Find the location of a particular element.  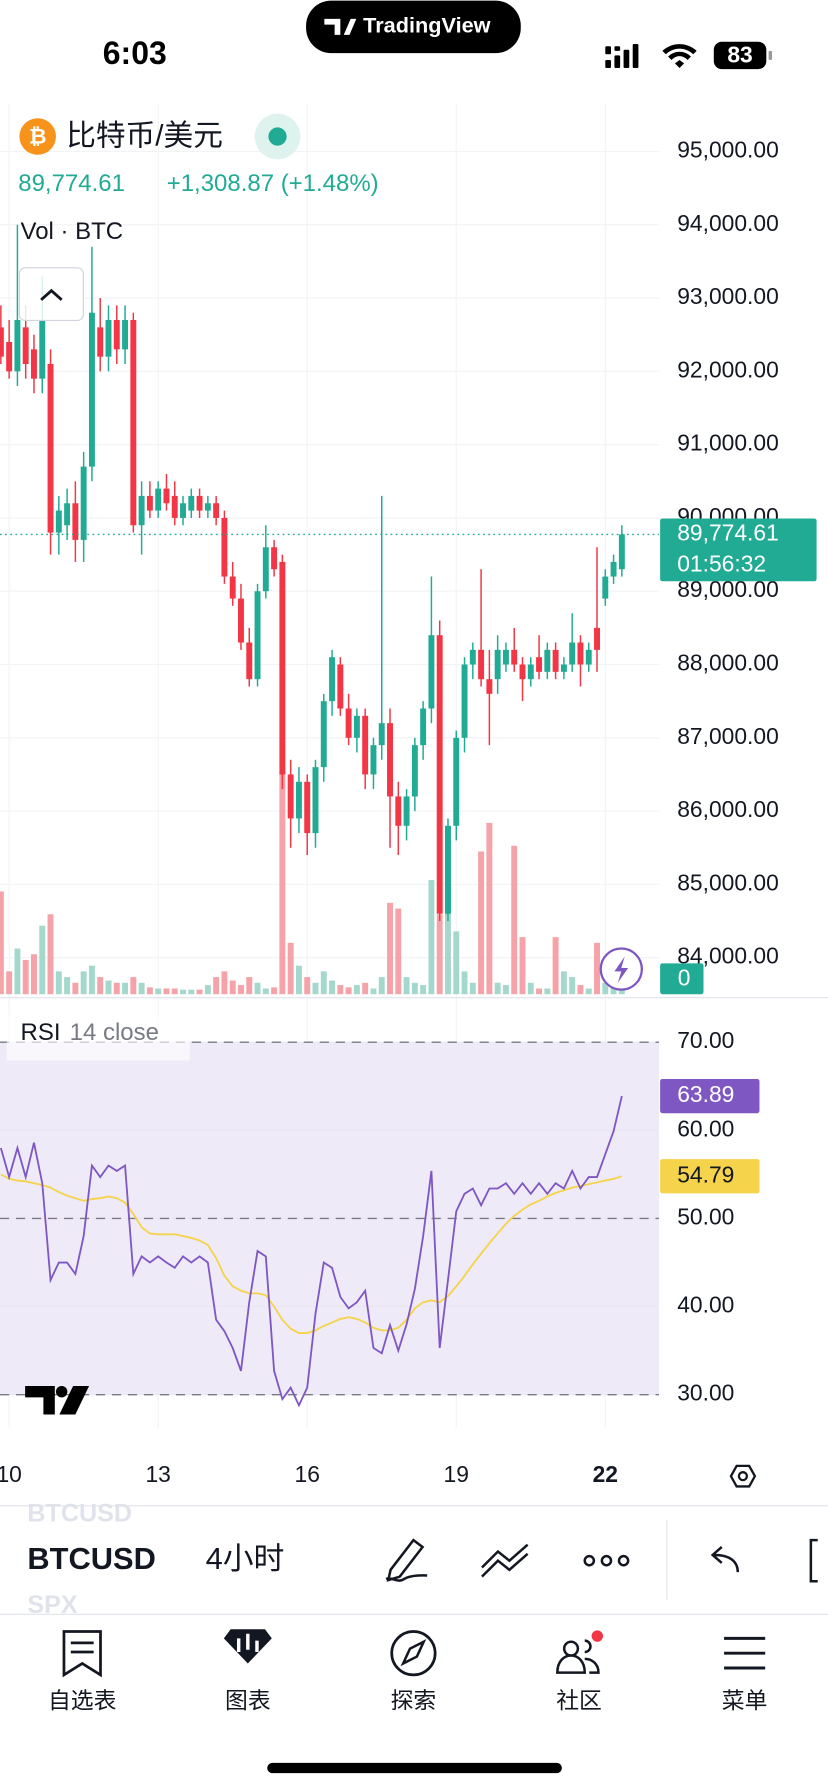

symbol-current: BTCUSD is located at coordinates (91, 1558).